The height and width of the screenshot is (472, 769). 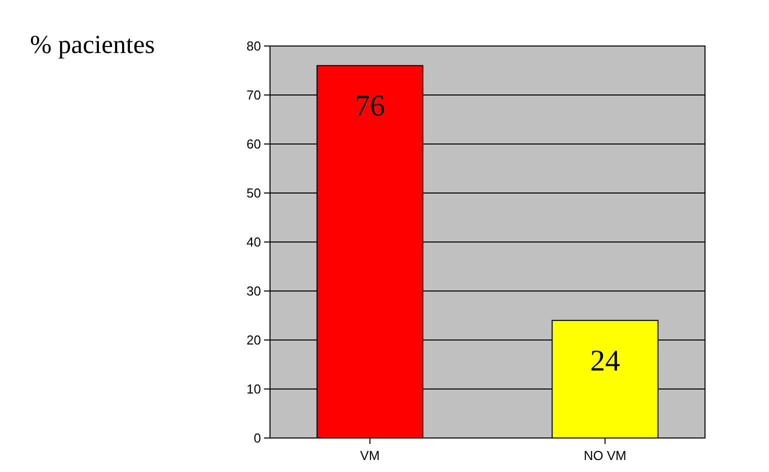 I want to click on data-label: 76, so click(x=369, y=106).